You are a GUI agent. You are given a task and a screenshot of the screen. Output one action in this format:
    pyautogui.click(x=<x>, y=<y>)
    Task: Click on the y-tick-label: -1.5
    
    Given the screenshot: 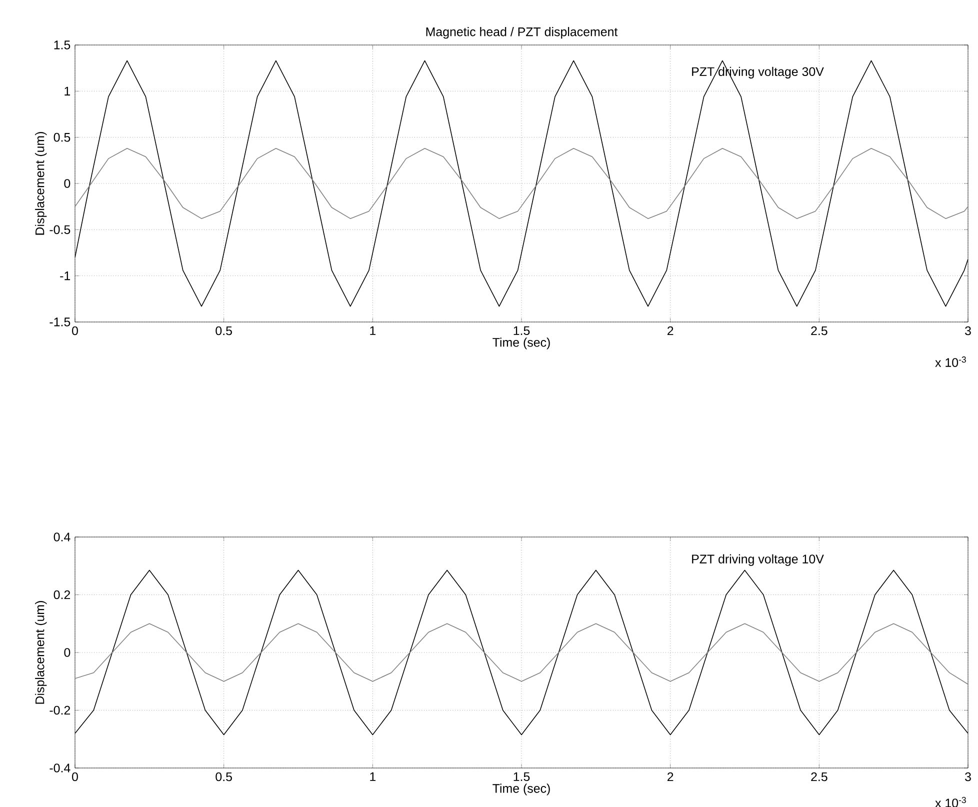 What is the action you would take?
    pyautogui.click(x=60, y=322)
    